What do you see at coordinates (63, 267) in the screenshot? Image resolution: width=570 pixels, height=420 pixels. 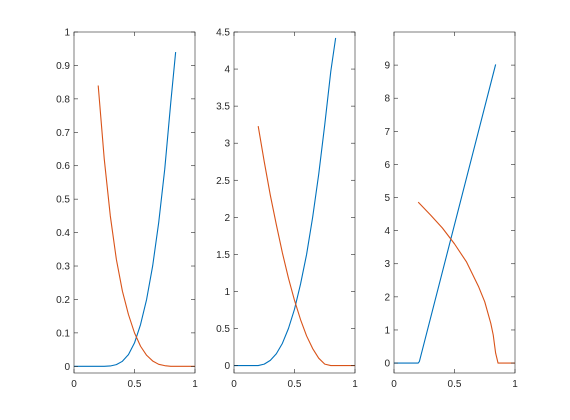 I see `y-tick-label: 0.3` at bounding box center [63, 267].